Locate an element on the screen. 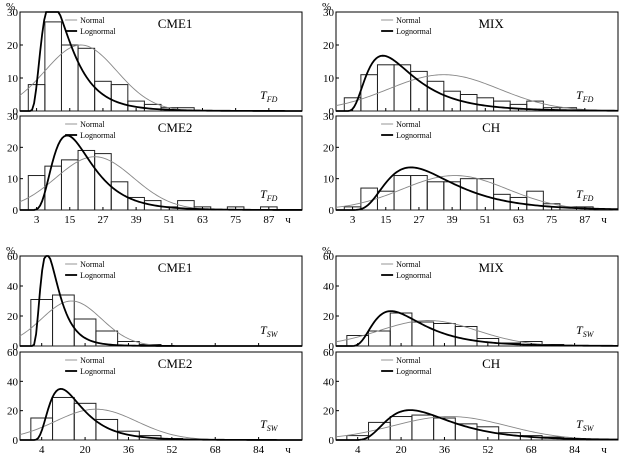 This screenshot has width=622, height=462. panel-tfd-mix: 0 10 20 30% MIX Normal Lognormal TFD is located at coordinates (470, 59).